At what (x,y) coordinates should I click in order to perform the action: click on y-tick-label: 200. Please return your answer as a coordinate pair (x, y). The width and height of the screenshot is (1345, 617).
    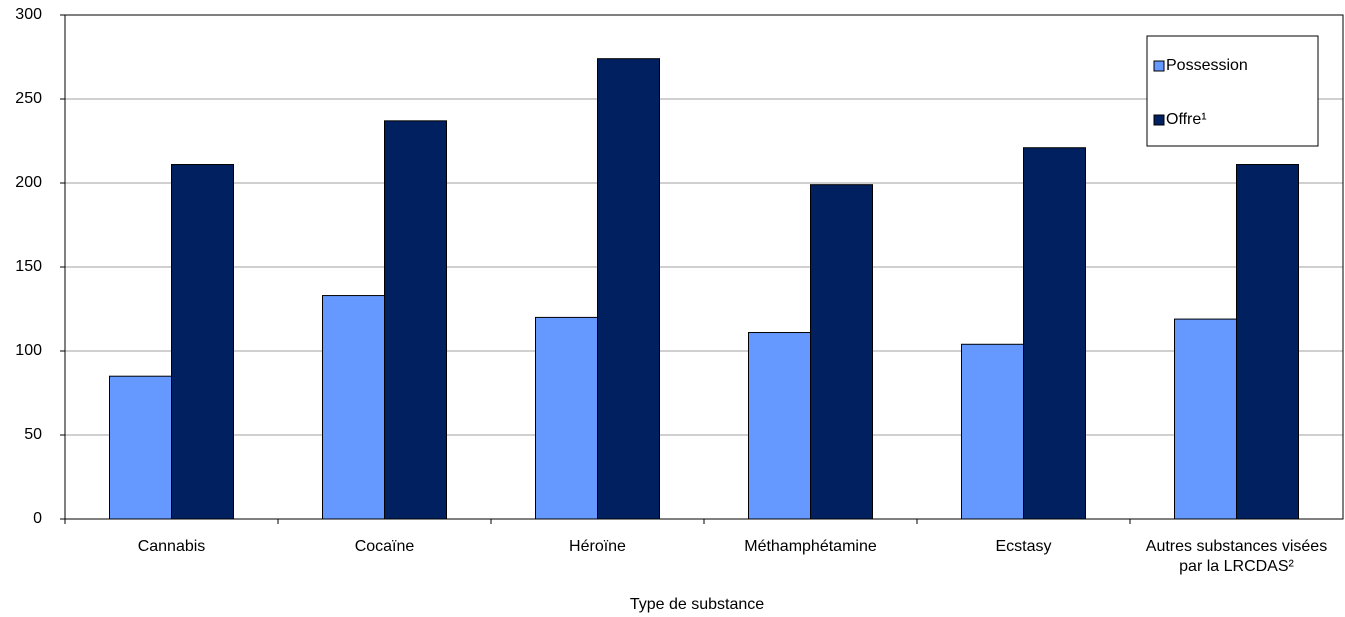
    Looking at the image, I should click on (28, 182).